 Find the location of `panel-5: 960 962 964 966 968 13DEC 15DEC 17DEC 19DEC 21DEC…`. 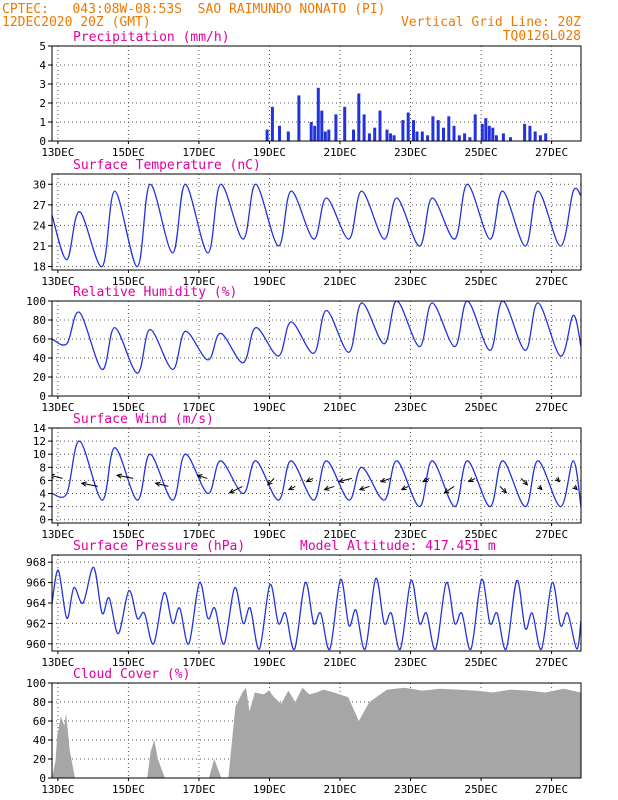

panel-5: 960 962 964 966 968 13DEC 15DEC 17DEC 19DEC 21DEC… is located at coordinates (304, 604).